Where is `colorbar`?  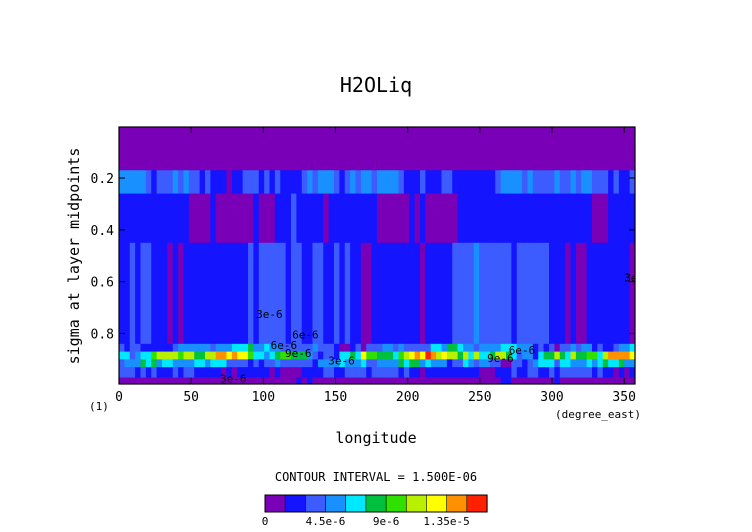
colorbar is located at coordinates (376, 503).